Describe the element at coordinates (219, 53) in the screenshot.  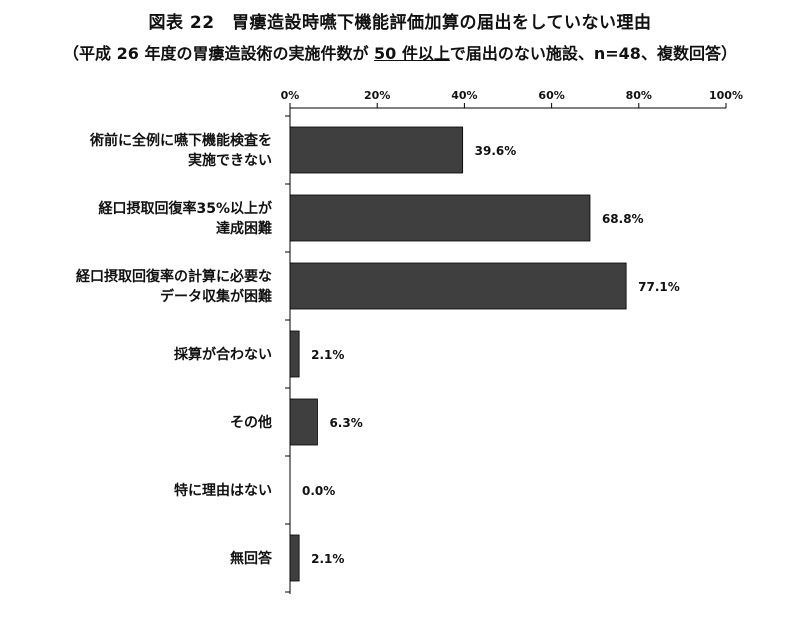
I see `subtitle-prefix: （平成 26 年度の胃瘻造設術の実施件数が` at that location.